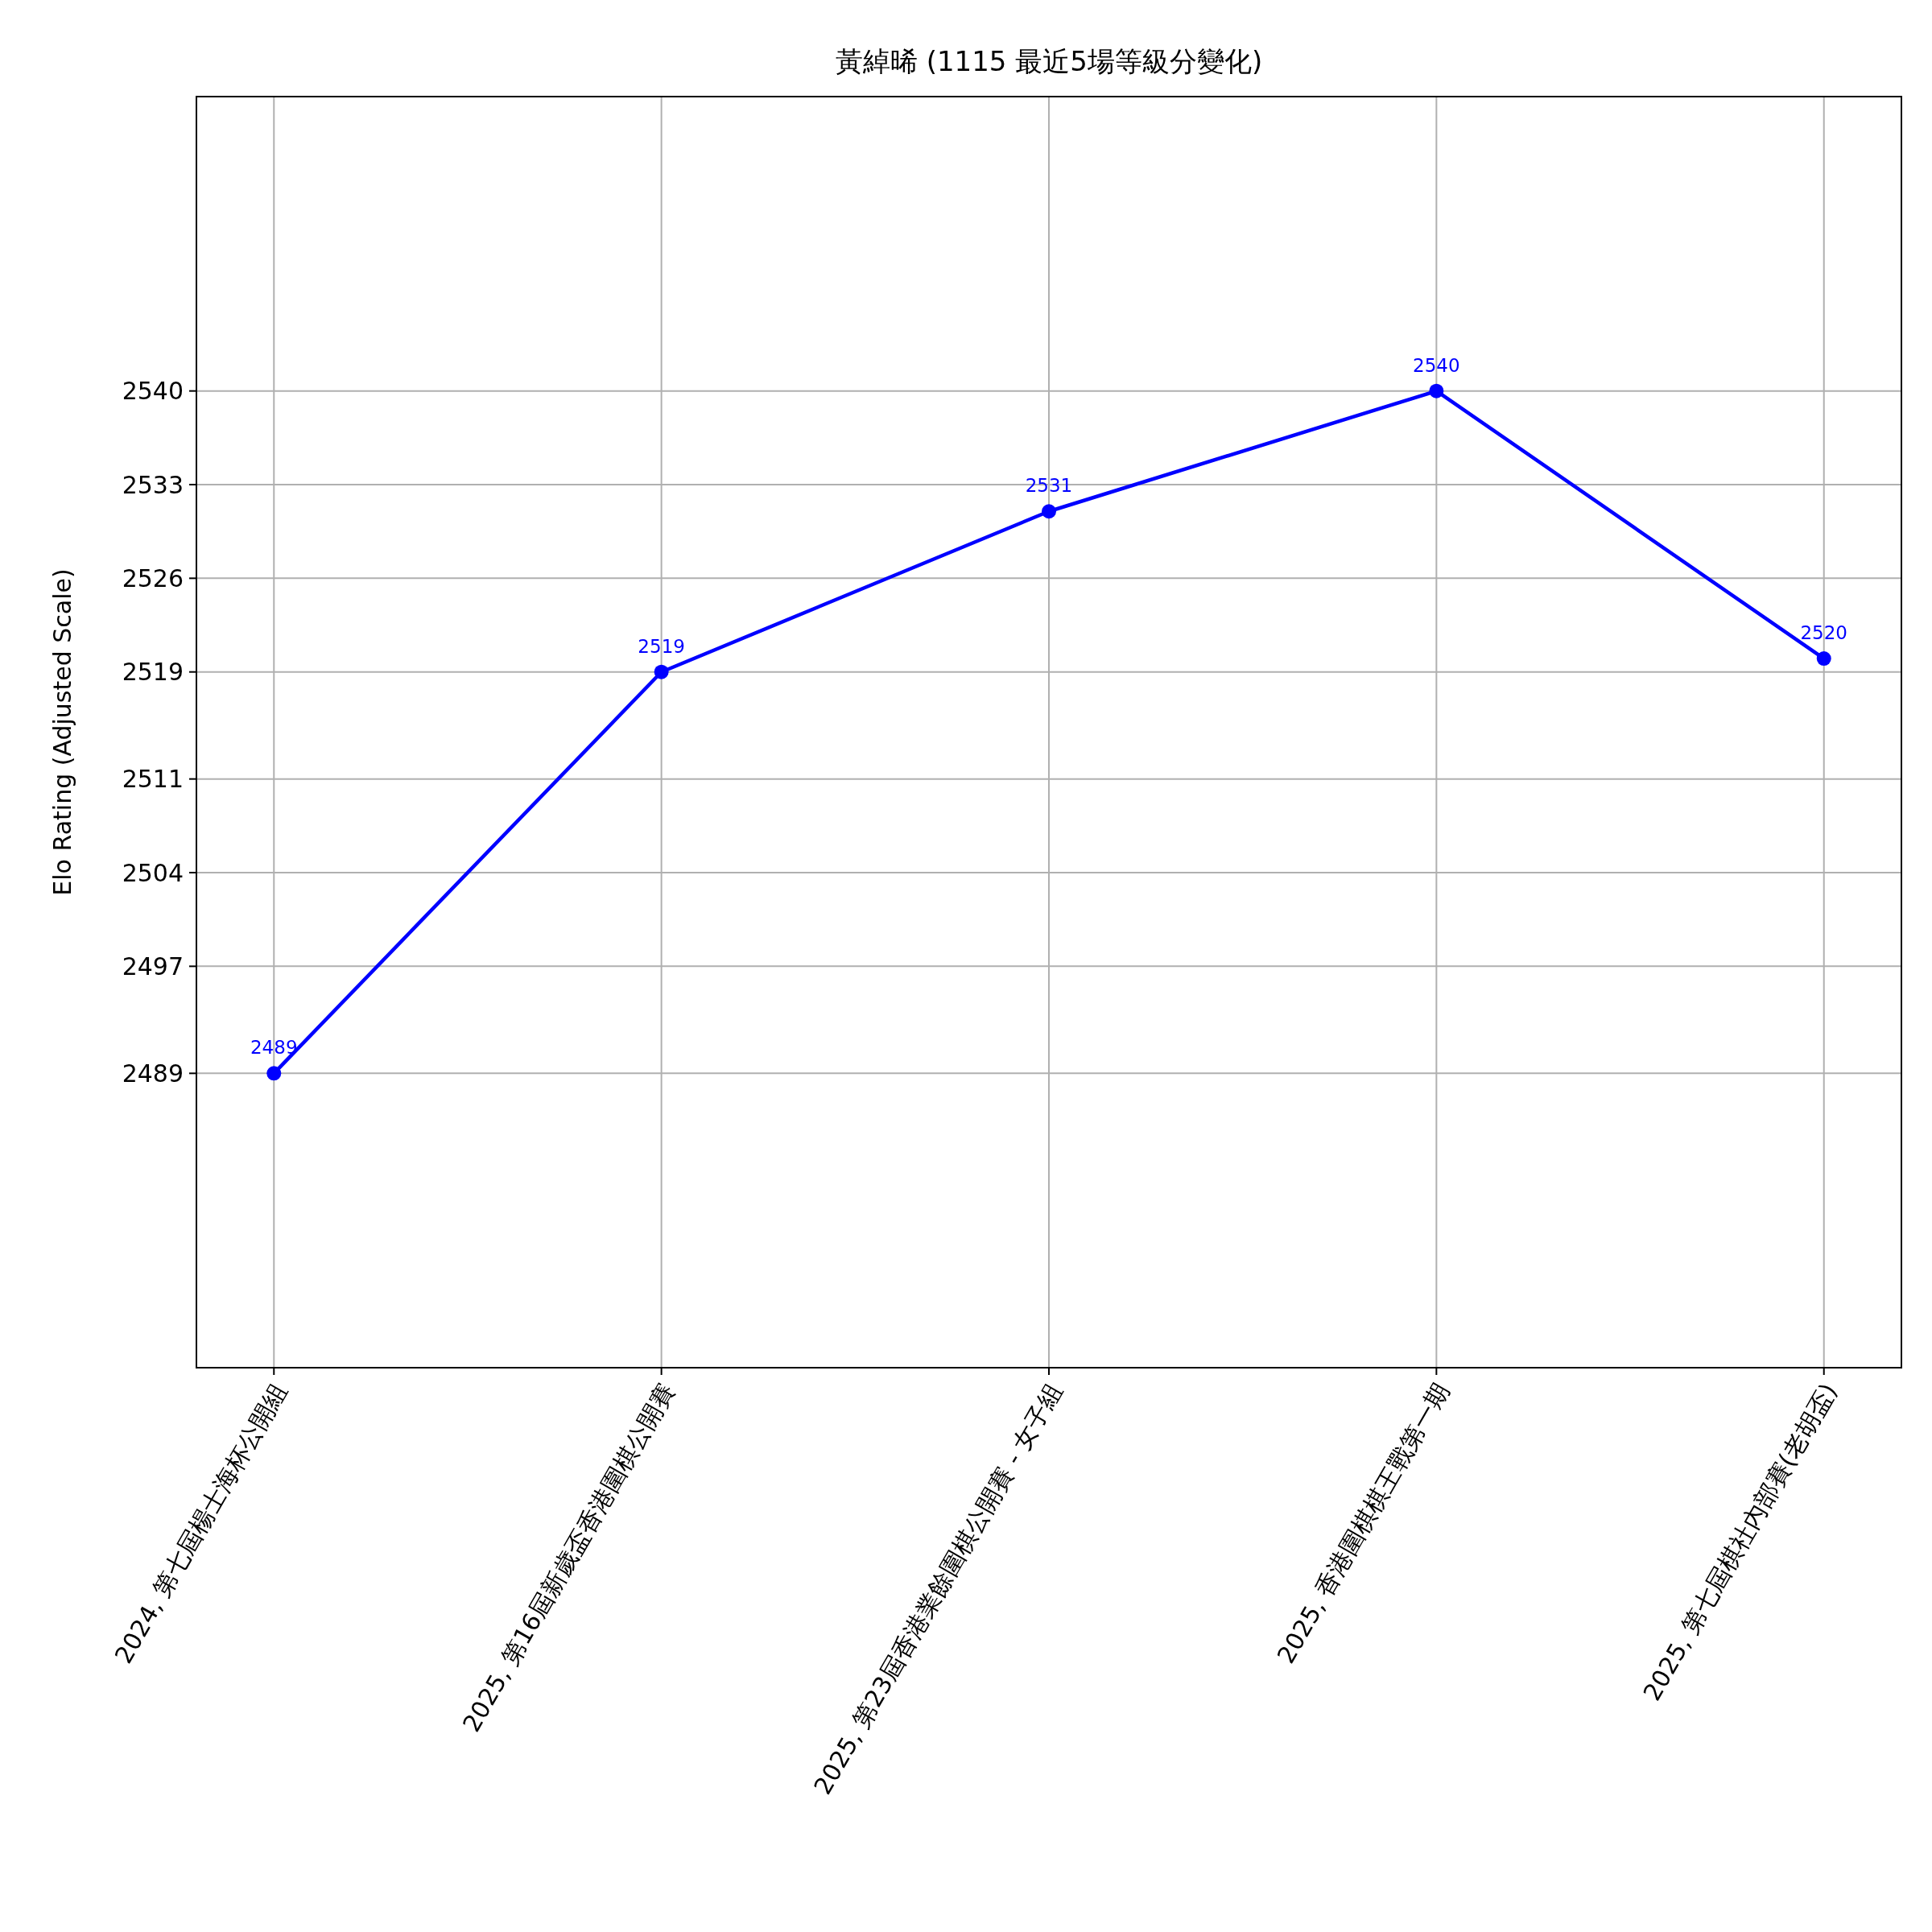 The height and width of the screenshot is (1932, 1932). Describe the element at coordinates (153, 578) in the screenshot. I see `y-tick-label: 2526` at that location.